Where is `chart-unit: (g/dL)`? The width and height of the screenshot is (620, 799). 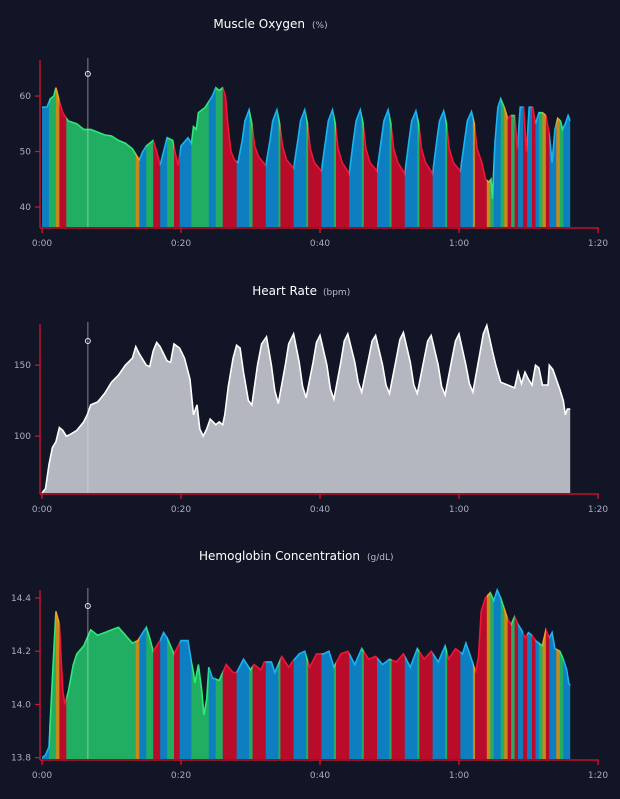
chart-unit: (g/dL) is located at coordinates (380, 558).